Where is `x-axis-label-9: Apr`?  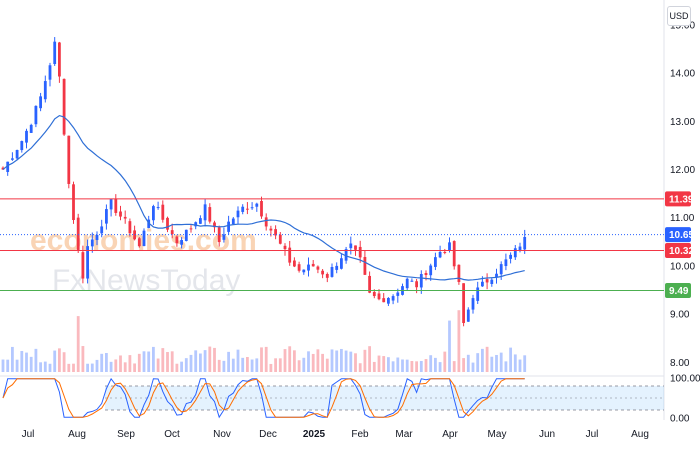
x-axis-label-9: Apr is located at coordinates (450, 434).